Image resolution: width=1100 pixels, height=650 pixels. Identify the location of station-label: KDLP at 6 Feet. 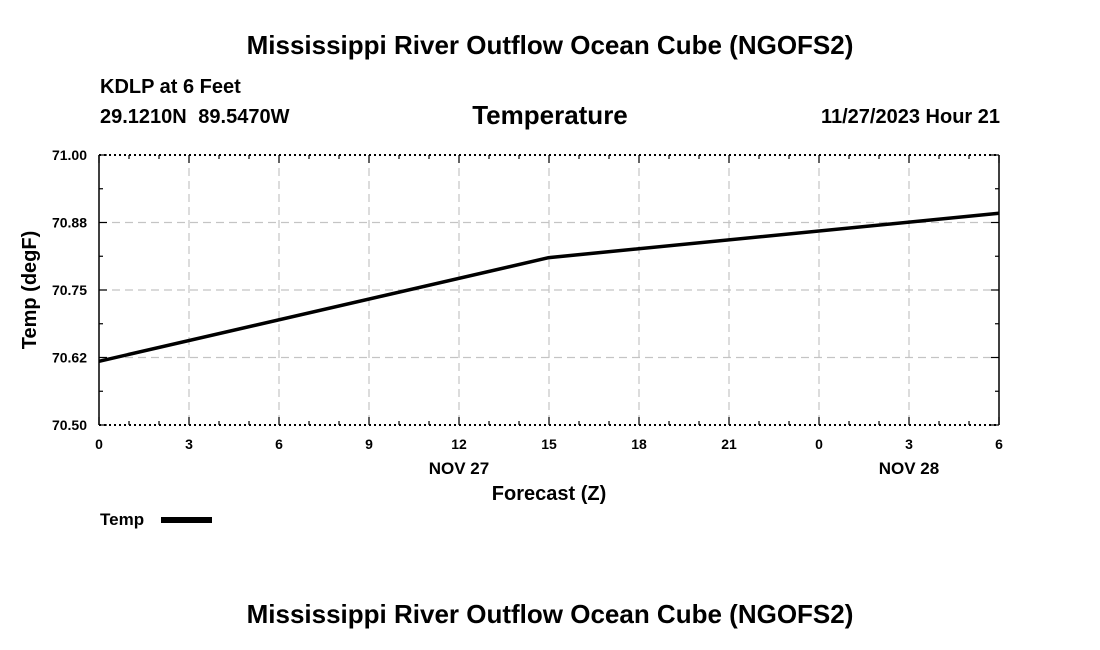
(170, 87).